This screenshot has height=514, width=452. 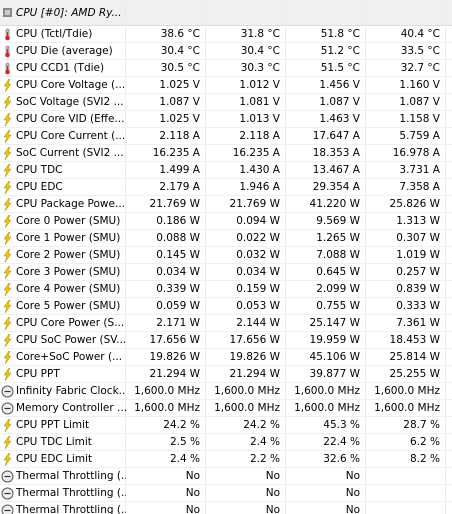 I want to click on sensor-value: 40.4 °C, so click(x=420, y=34).